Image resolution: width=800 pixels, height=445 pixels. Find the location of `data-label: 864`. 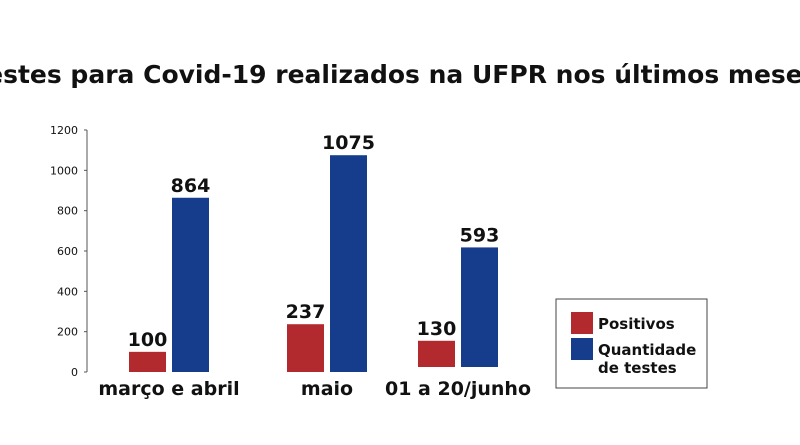

data-label: 864 is located at coordinates (191, 186).